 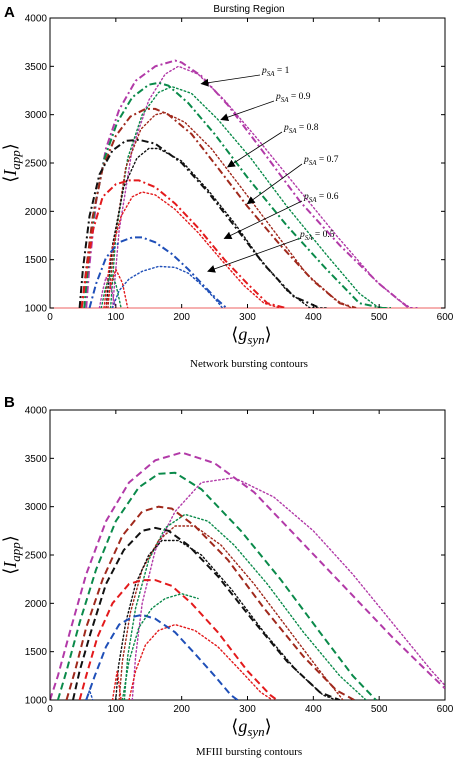 I want to click on annotation-label: pSA = 0.7, so click(x=321, y=161).